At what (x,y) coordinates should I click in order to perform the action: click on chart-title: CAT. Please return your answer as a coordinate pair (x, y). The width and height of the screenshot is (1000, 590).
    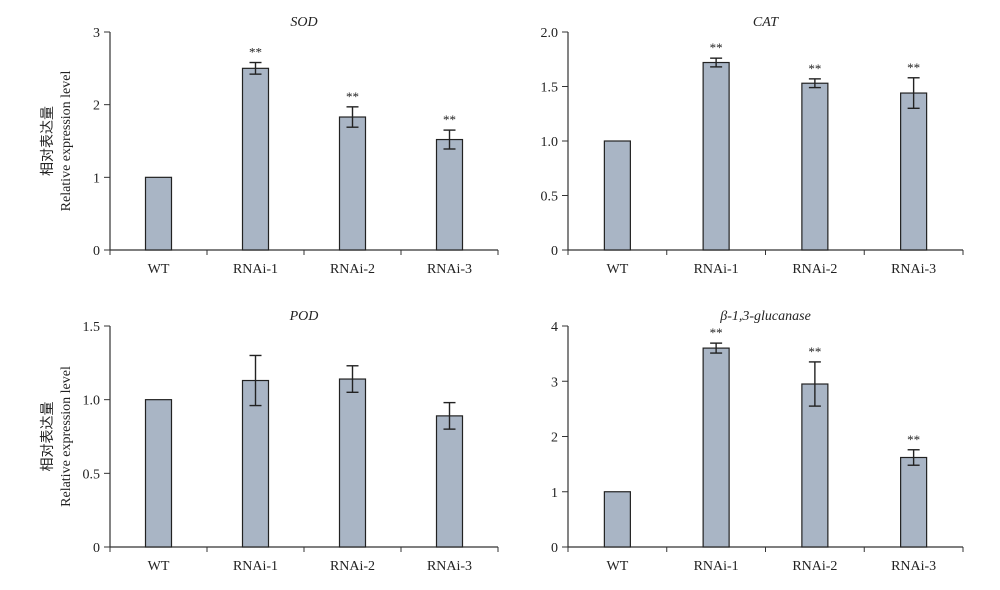
    Looking at the image, I should click on (766, 22).